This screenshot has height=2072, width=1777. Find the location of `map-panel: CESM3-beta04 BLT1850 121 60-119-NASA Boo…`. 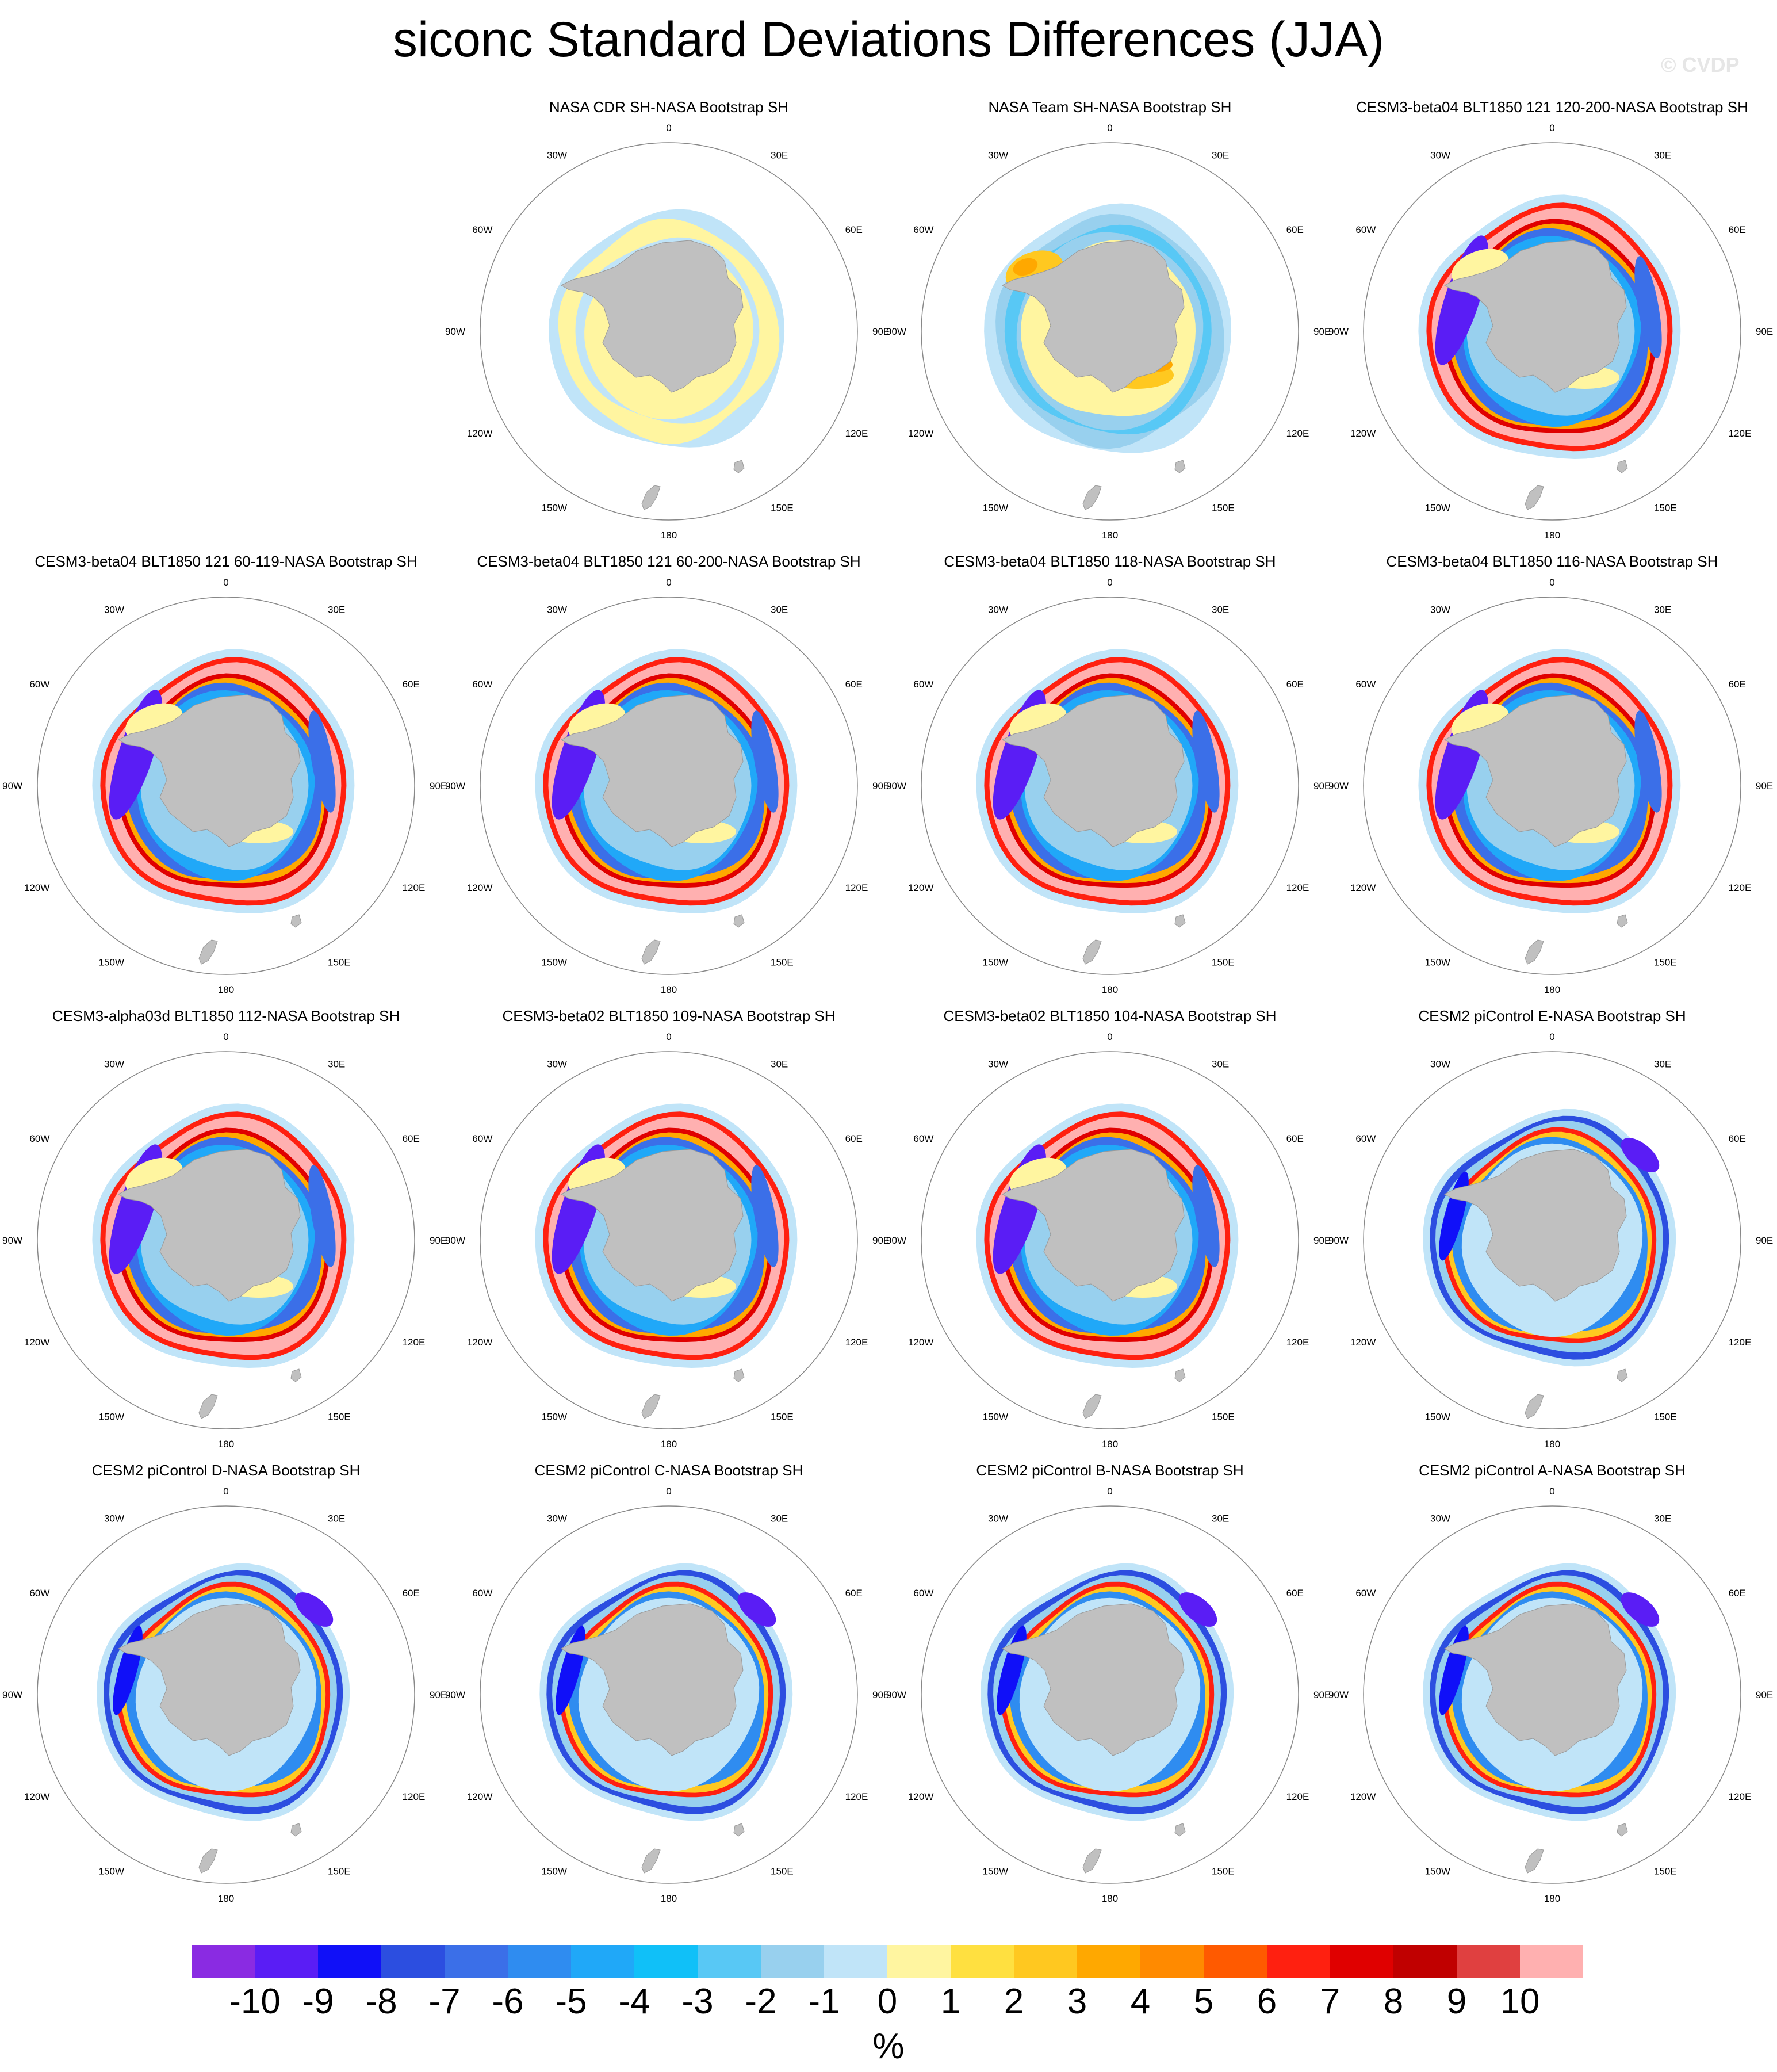

map-panel: CESM3-beta04 BLT1850 121 60-119-NASA Boo… is located at coordinates (226, 775).